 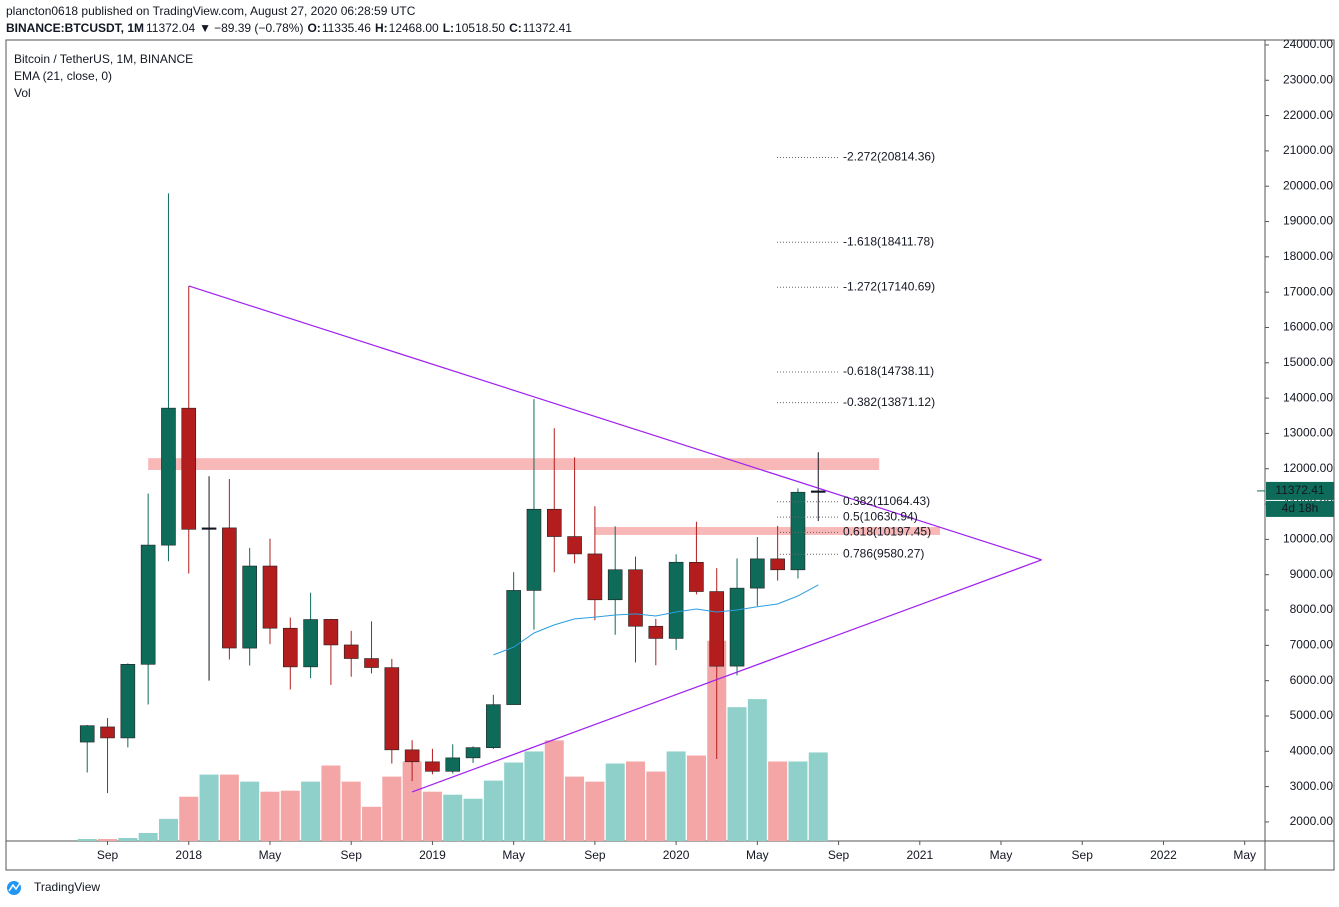 I want to click on y-tick-label: 14000.00, so click(x=1308, y=397).